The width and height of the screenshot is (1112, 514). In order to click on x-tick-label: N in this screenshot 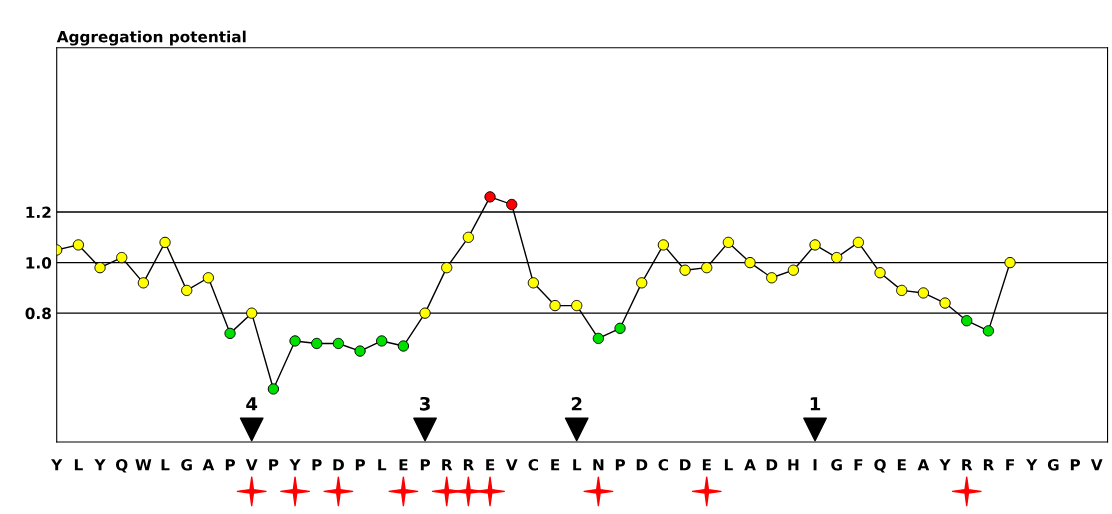, I will do `click(598, 465)`.